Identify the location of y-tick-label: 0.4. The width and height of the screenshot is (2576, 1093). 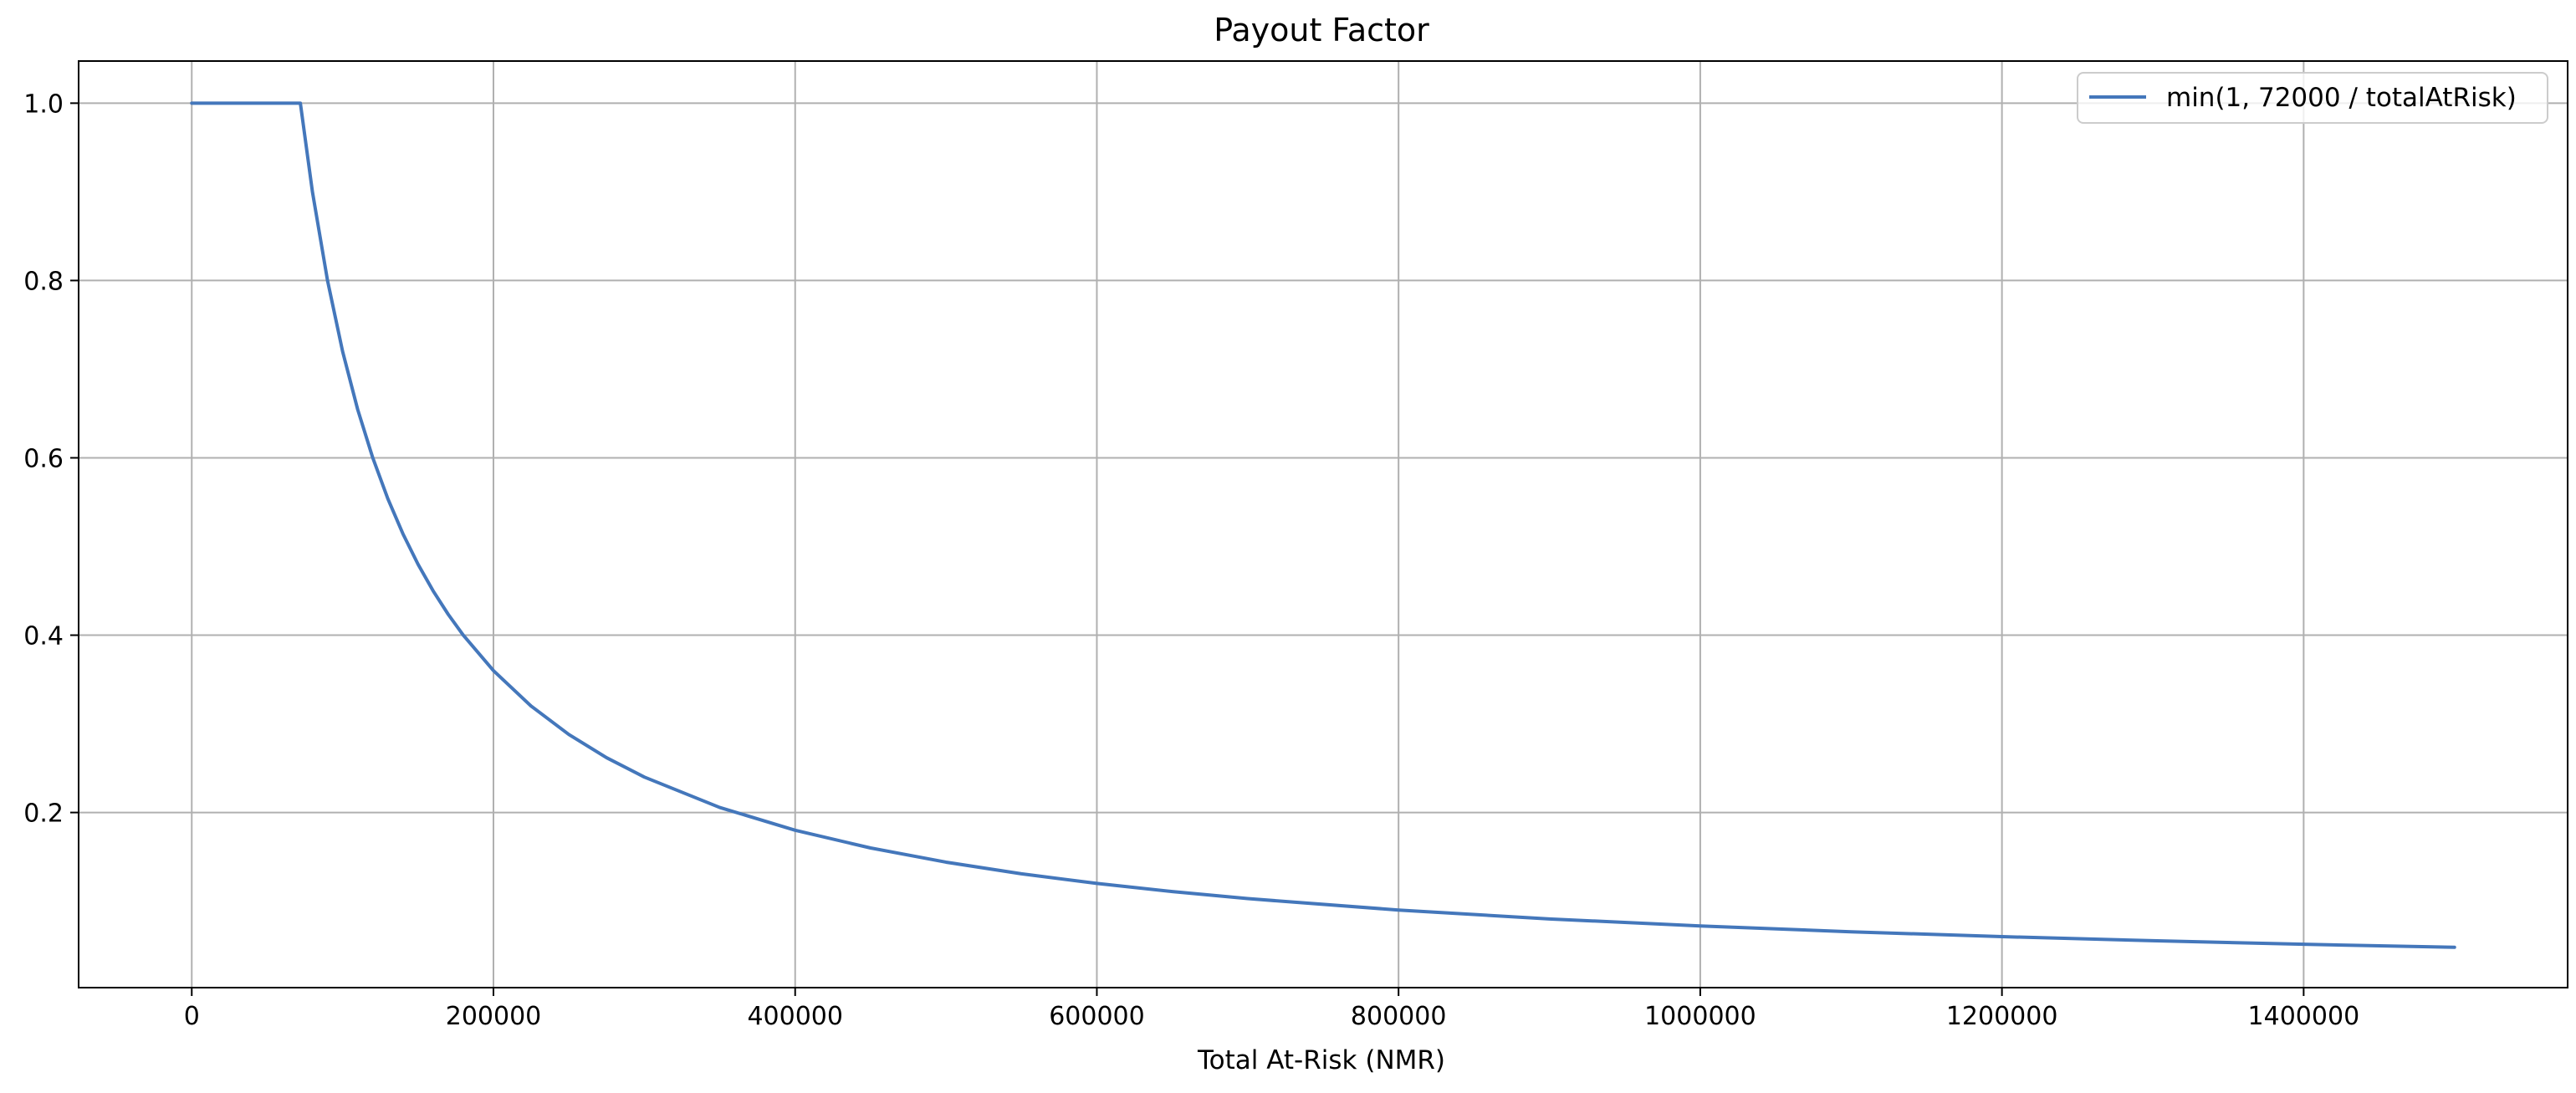
(43, 636).